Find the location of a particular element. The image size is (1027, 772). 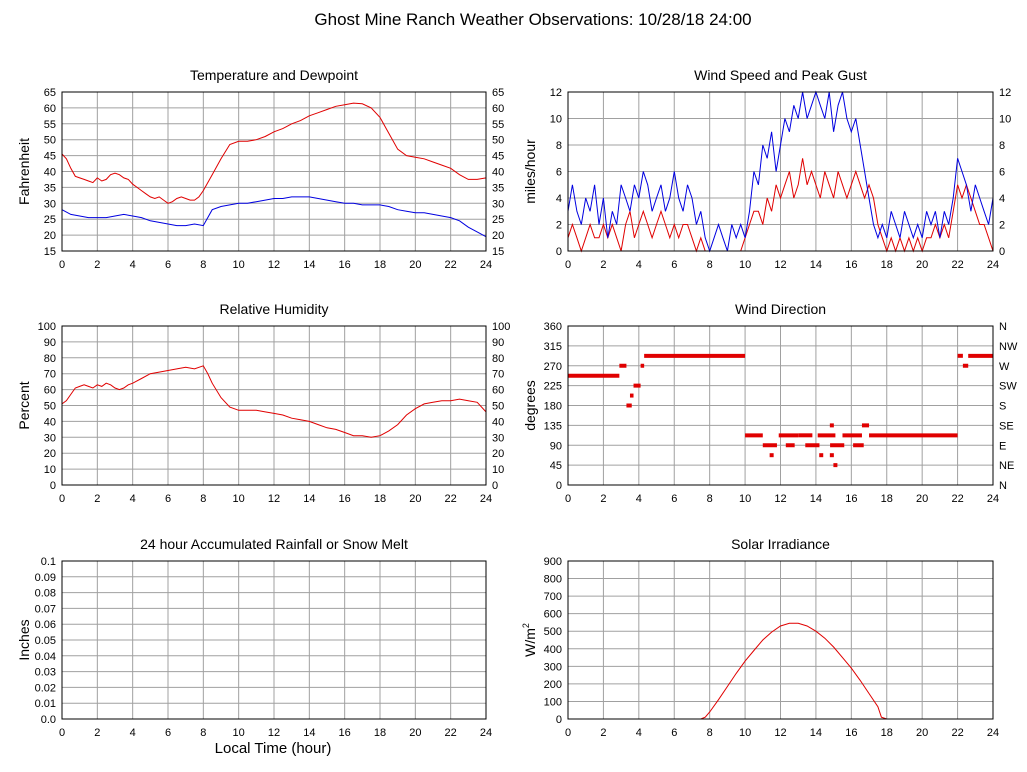

y-tick-label: 50 is located at coordinates (50, 407).